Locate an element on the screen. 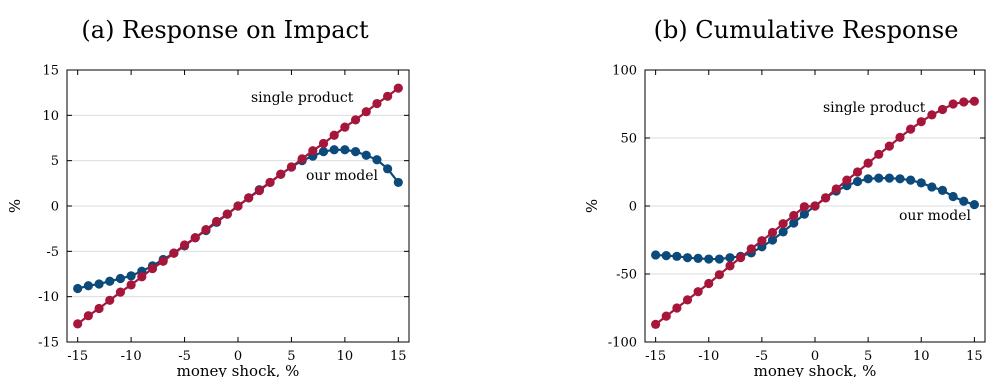  y-tick-label: 100 is located at coordinates (624, 71).